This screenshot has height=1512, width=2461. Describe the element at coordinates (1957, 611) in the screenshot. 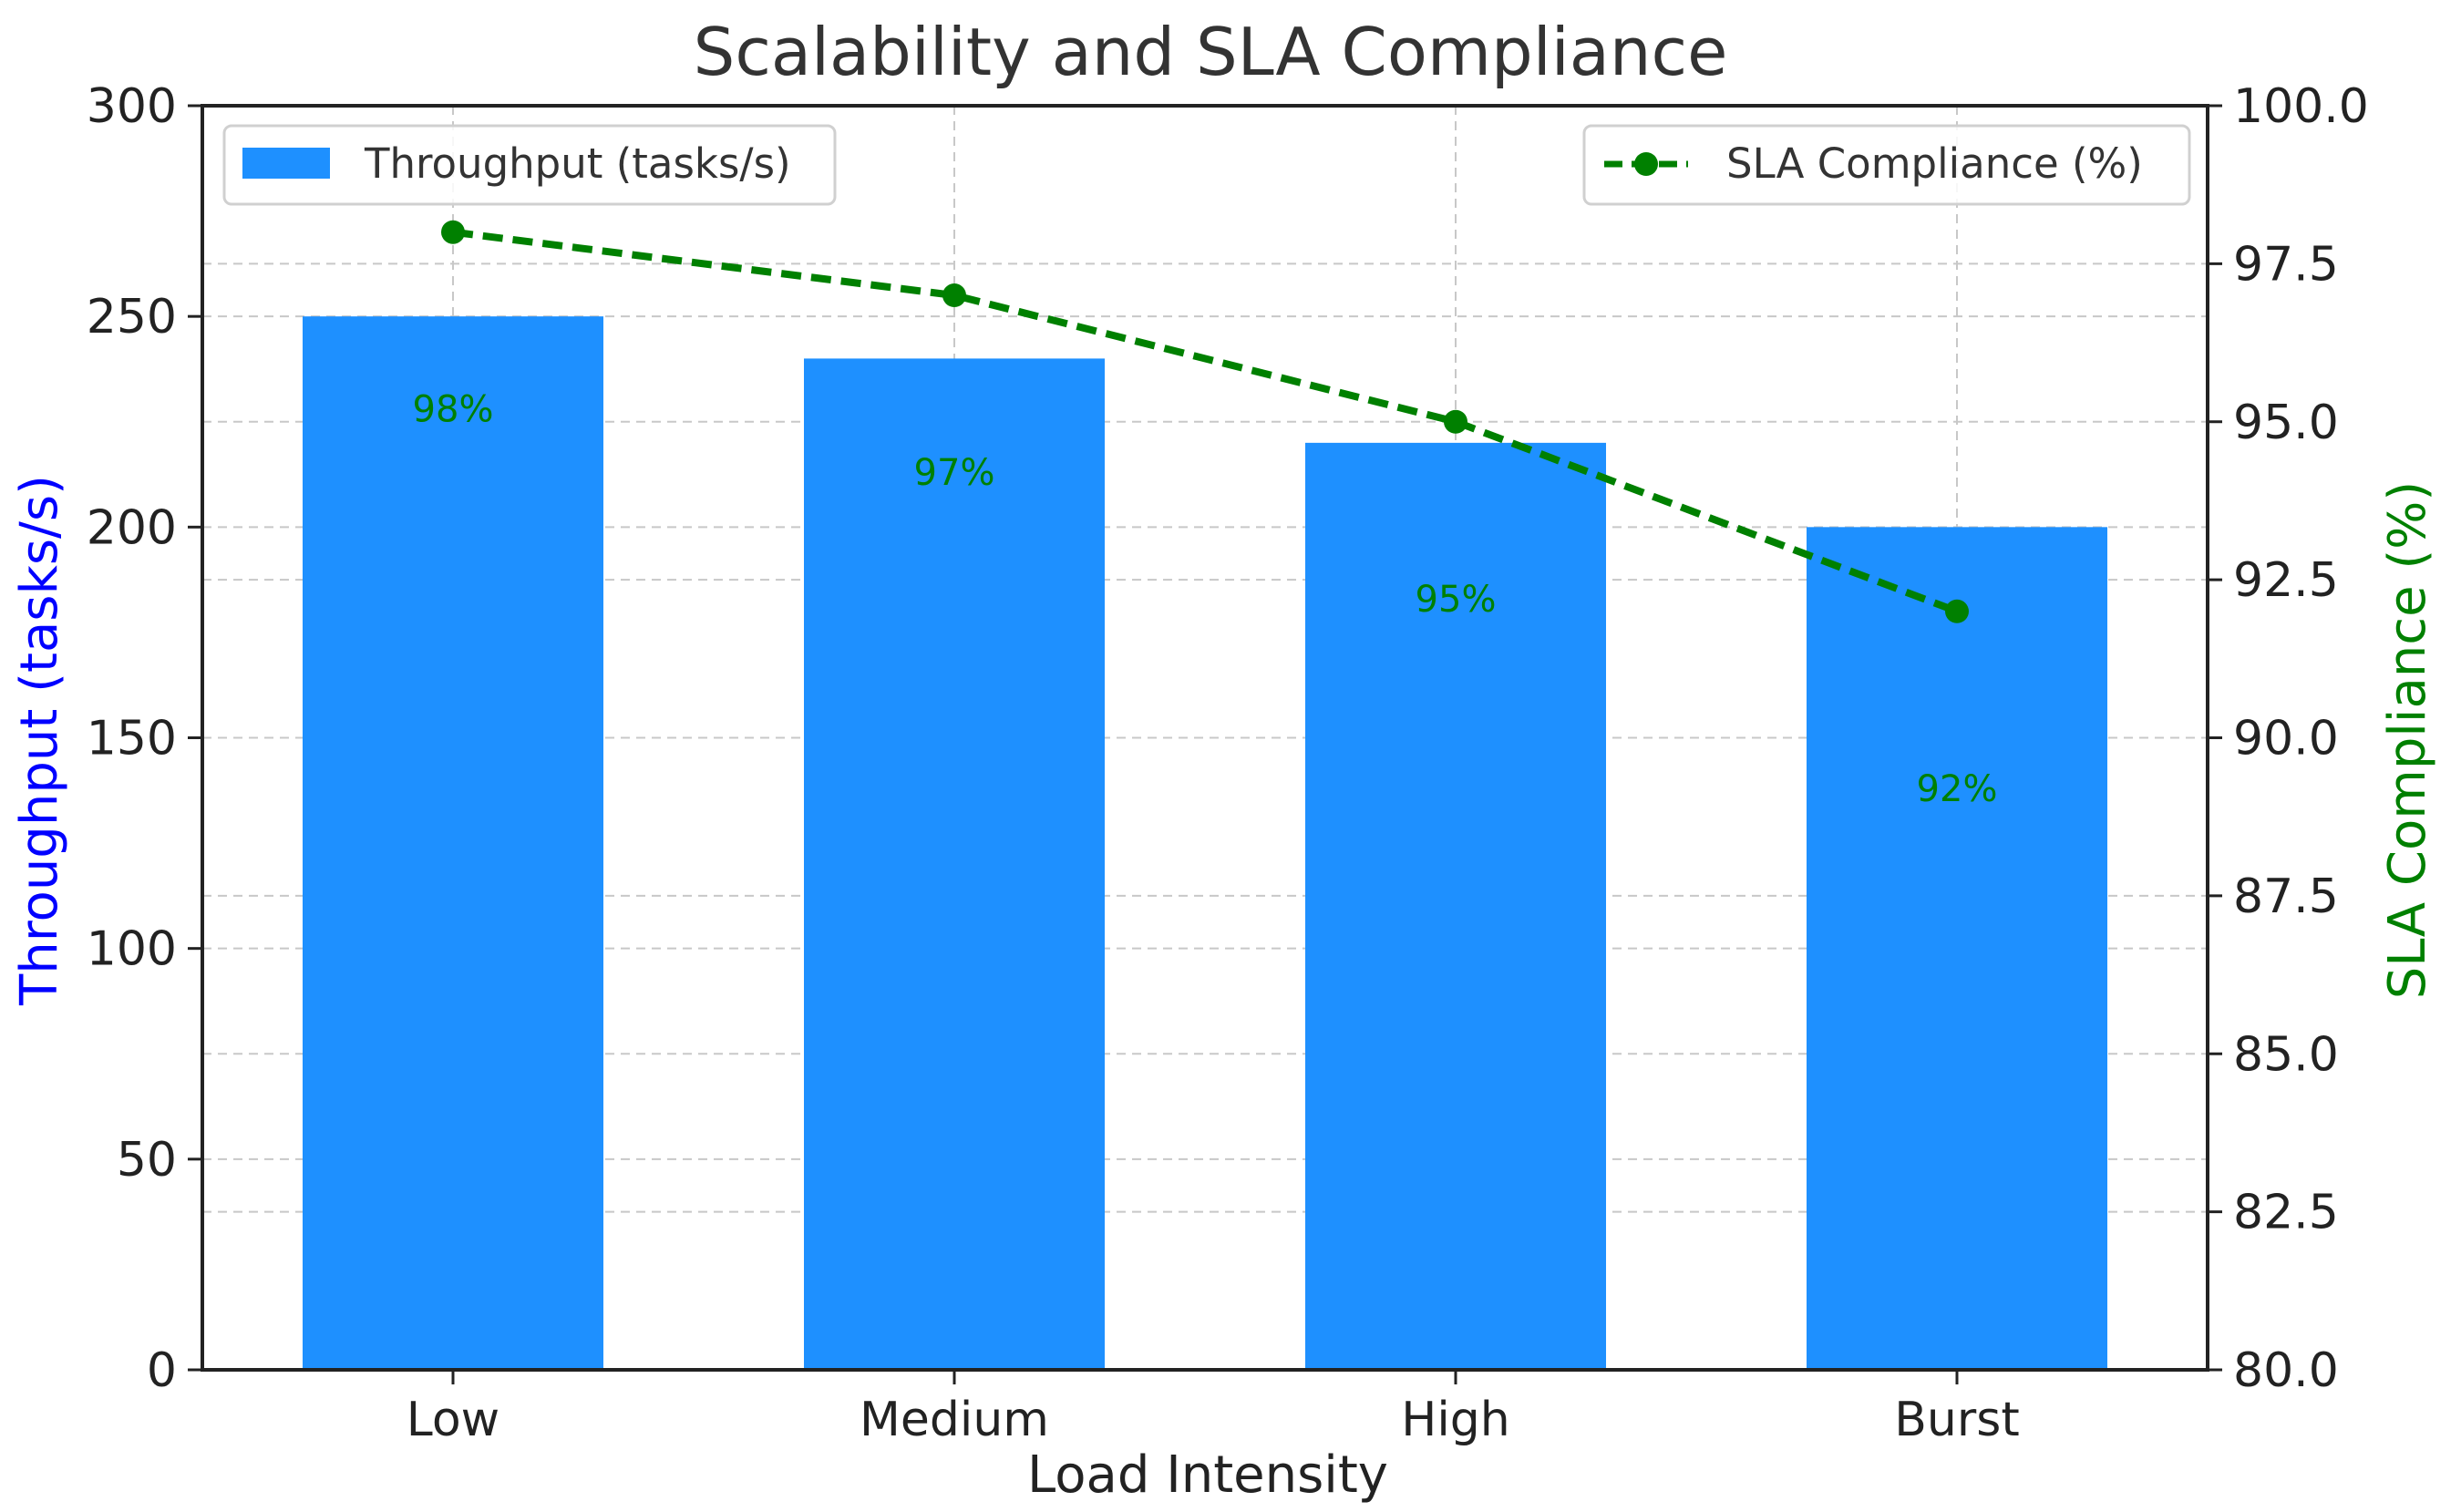

I see `sla-point-burst` at that location.